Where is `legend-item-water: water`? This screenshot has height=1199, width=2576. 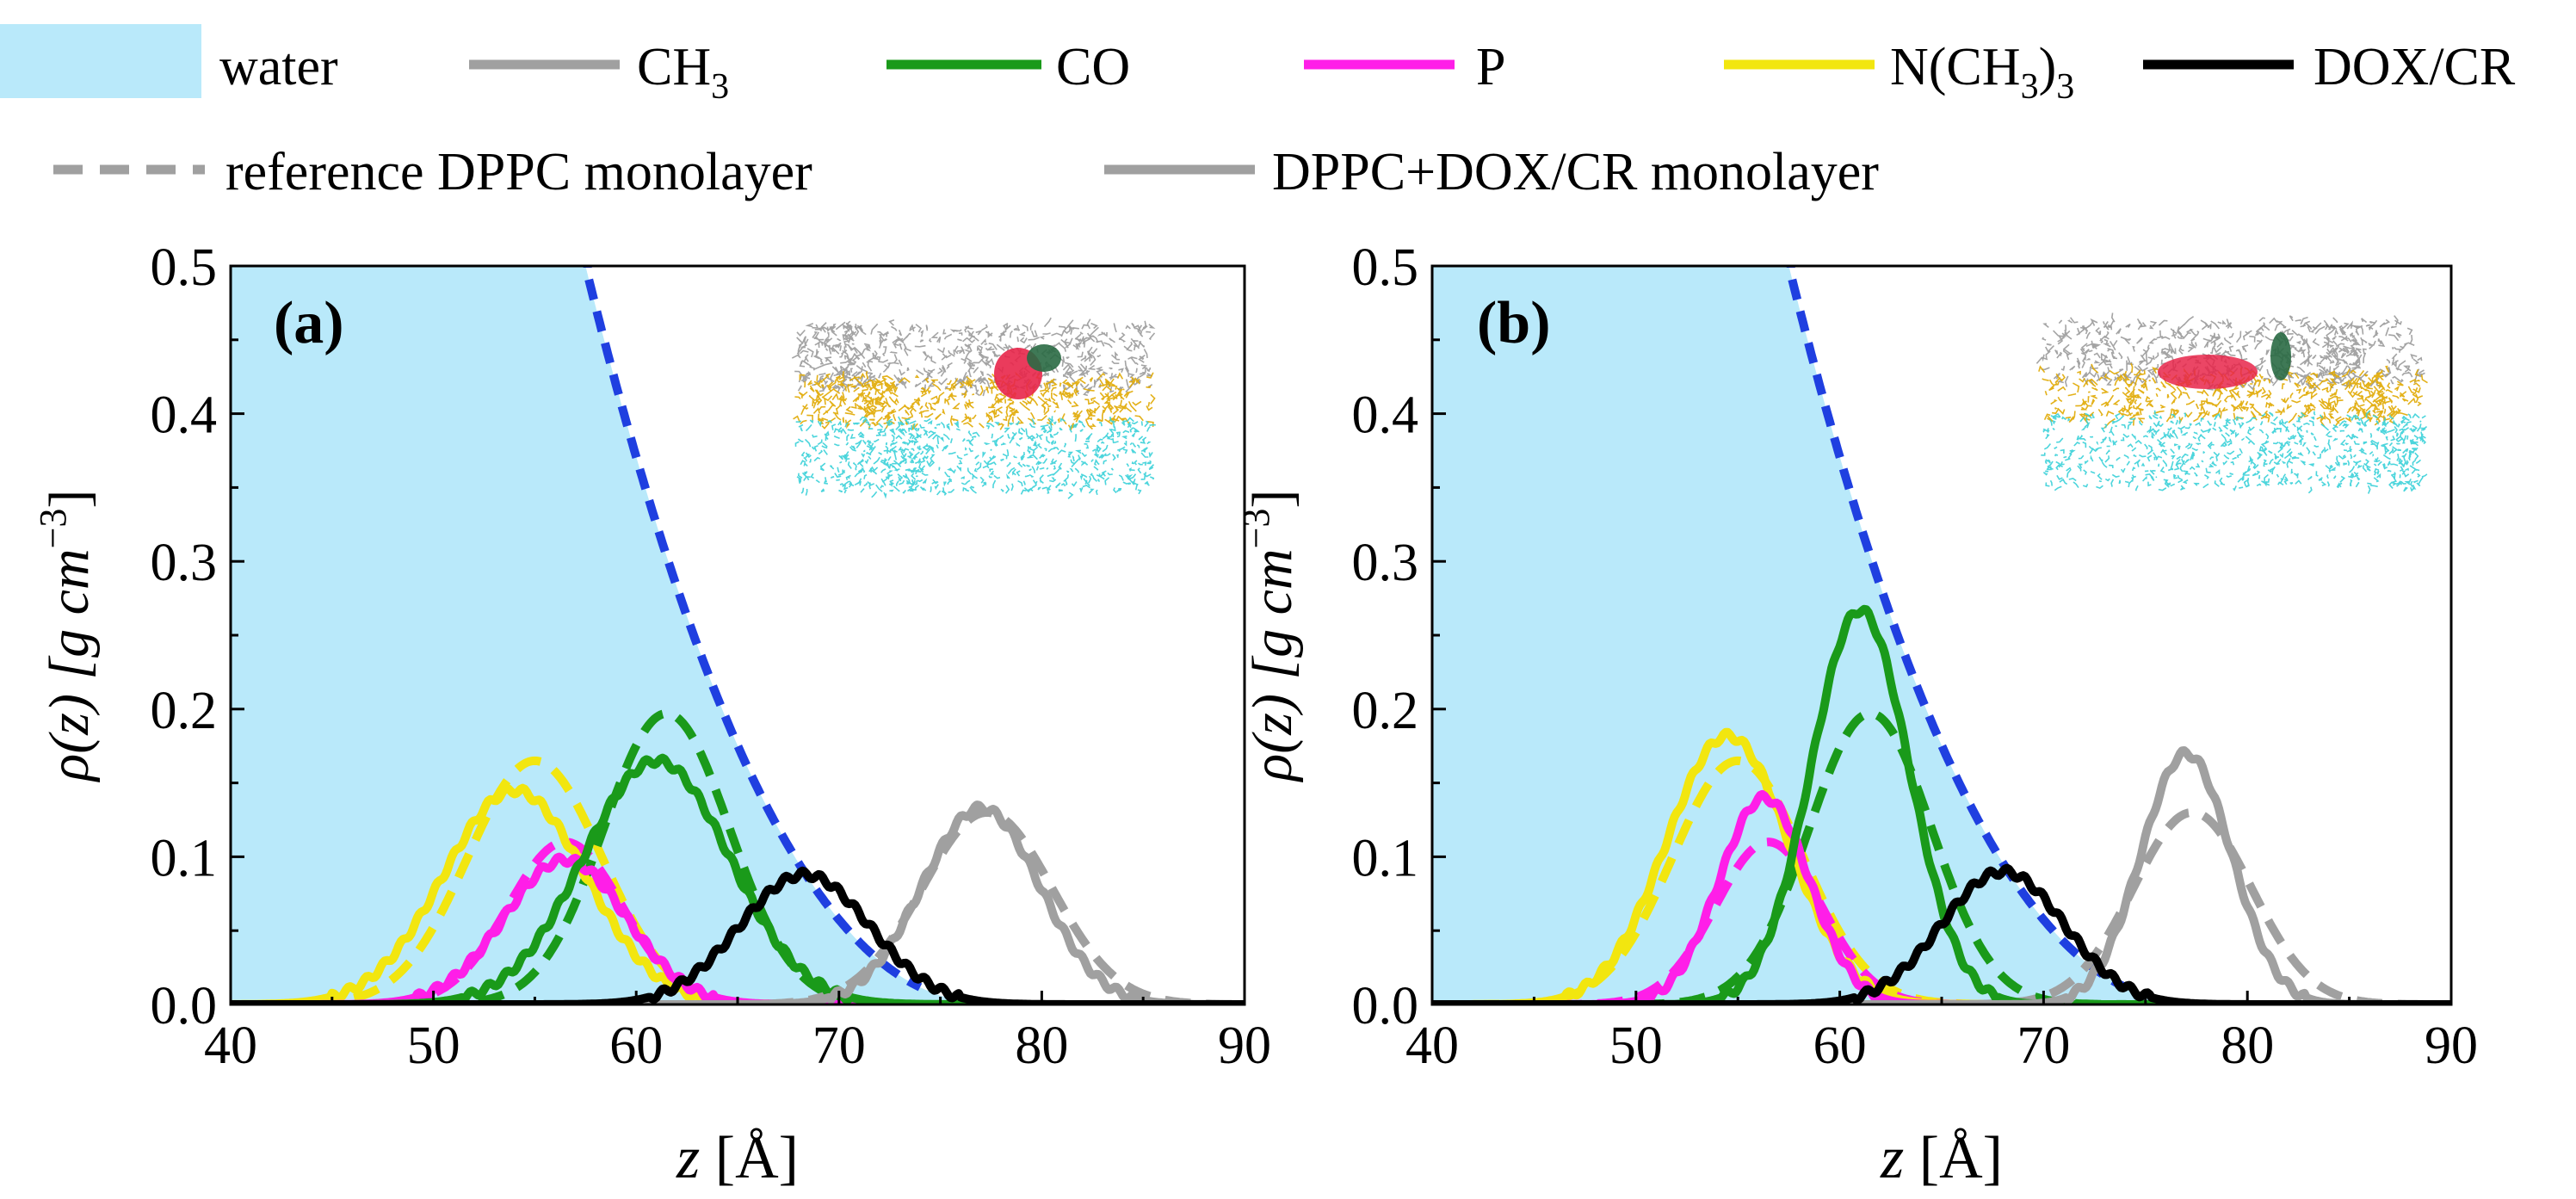 legend-item-water: water is located at coordinates (169, 61).